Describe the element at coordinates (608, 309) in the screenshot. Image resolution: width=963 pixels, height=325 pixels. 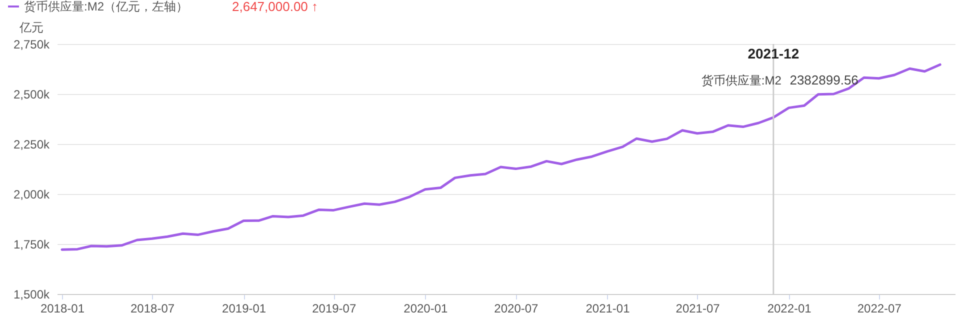
I see `x-tick-label: 2021-01` at that location.